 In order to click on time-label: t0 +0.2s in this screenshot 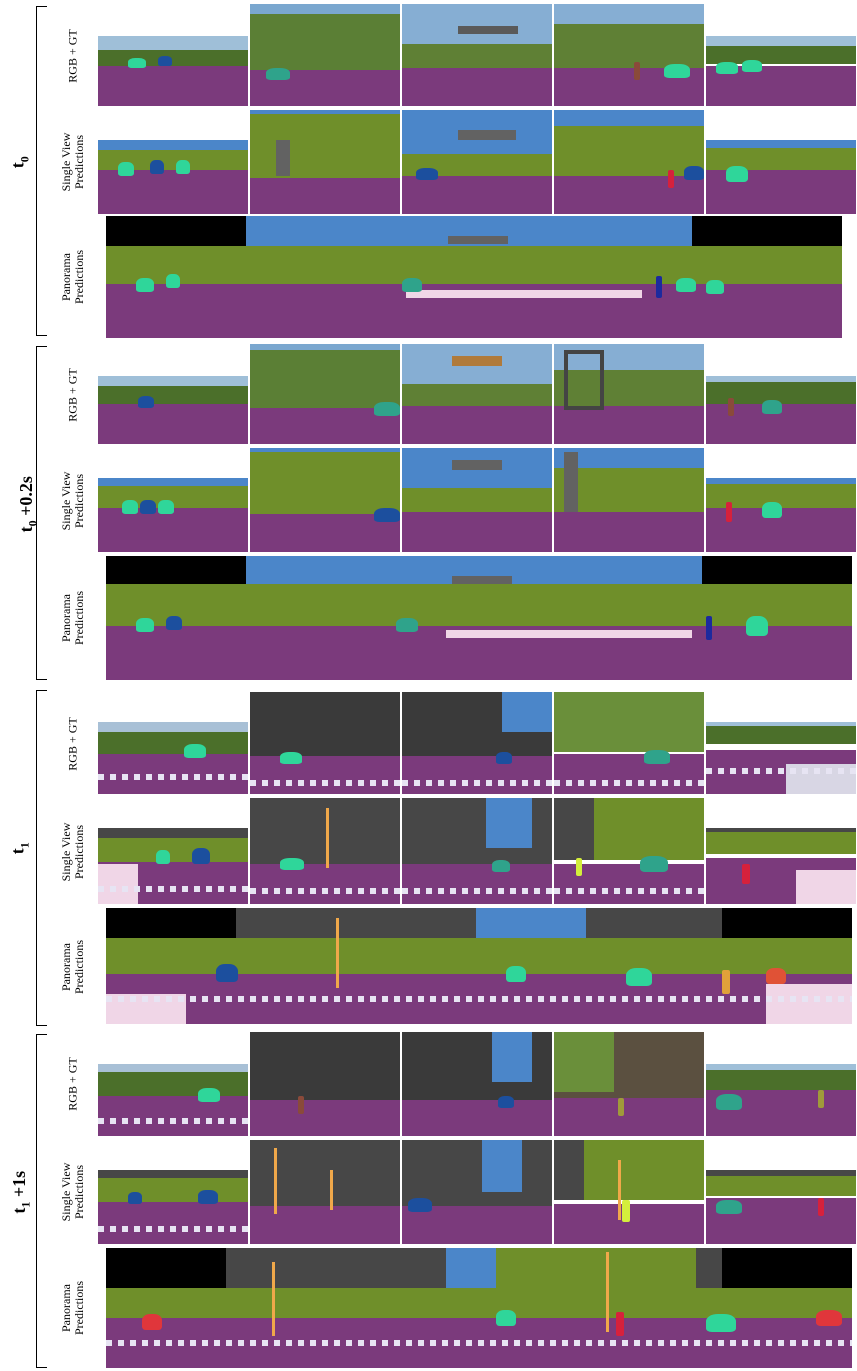, I will do `click(27, 504)`.